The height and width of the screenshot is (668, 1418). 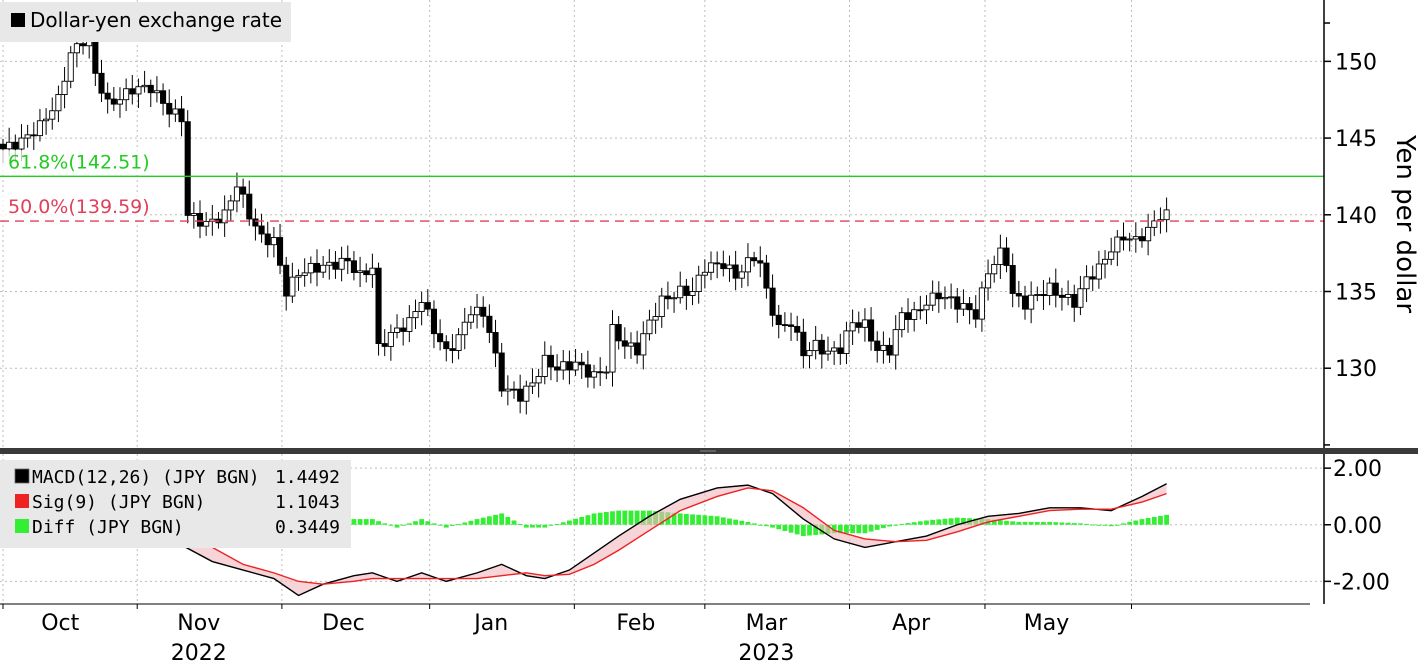 What do you see at coordinates (1404, 223) in the screenshot?
I see `y-axis-title: Yen per dollar` at bounding box center [1404, 223].